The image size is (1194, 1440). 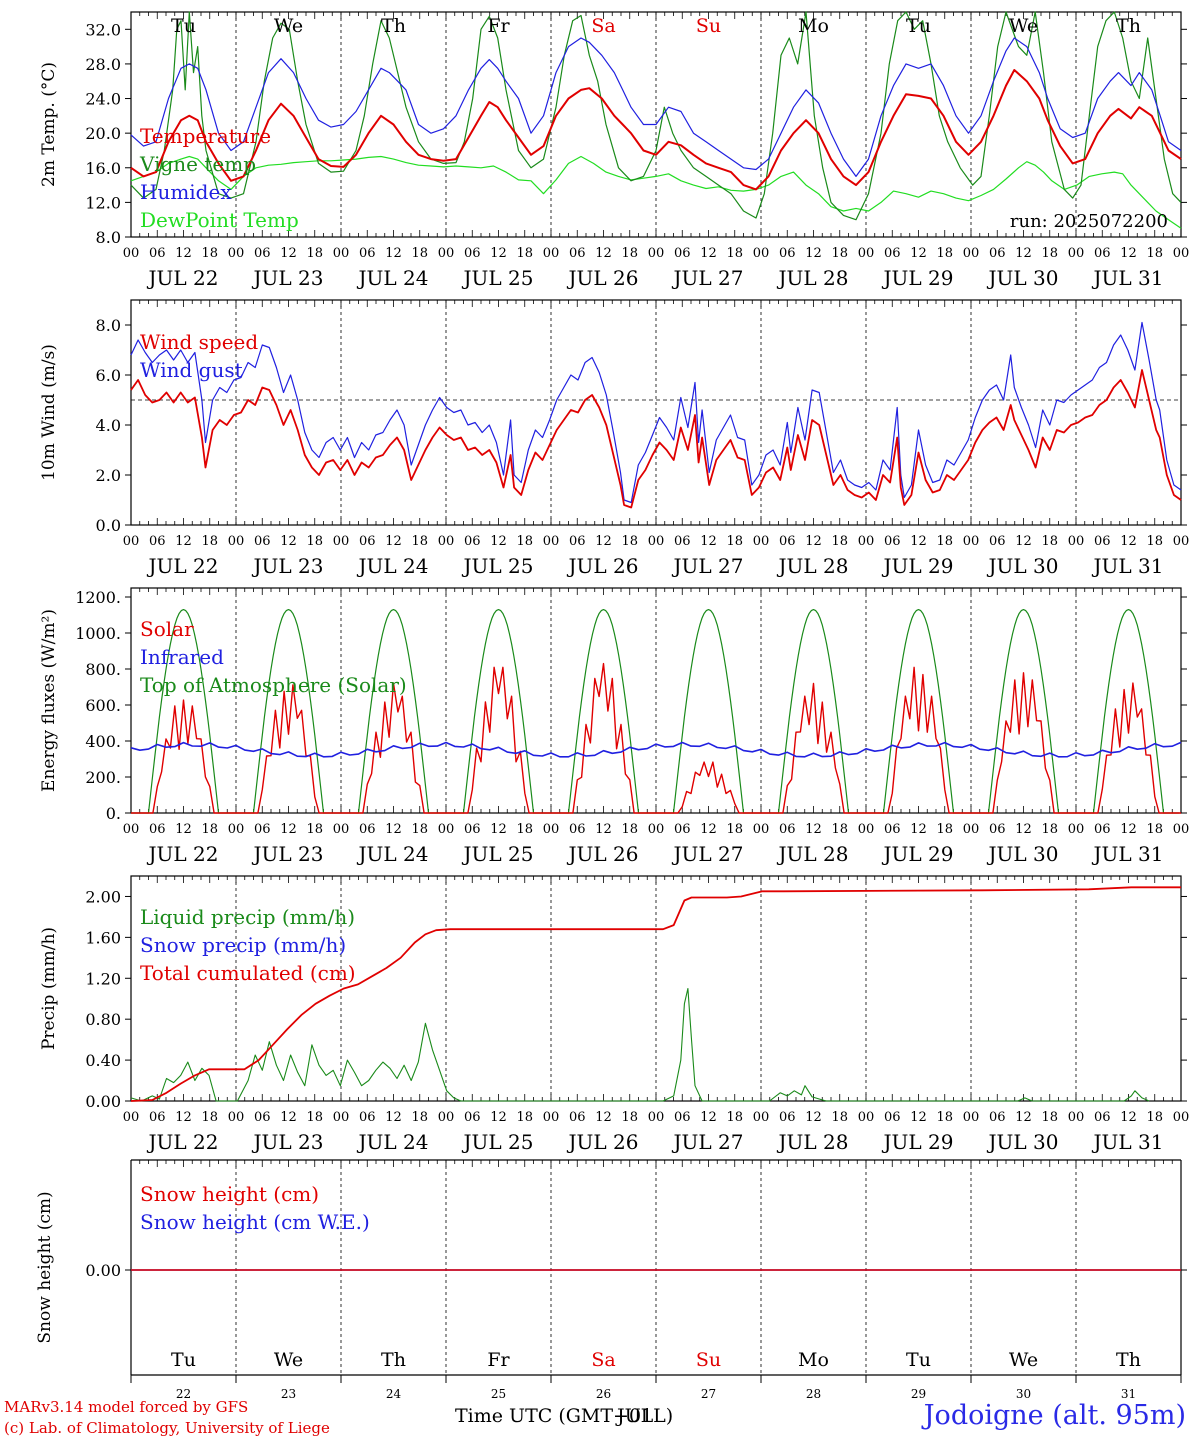 I want to click on y-tick-label: 16.0, so click(x=103, y=168).